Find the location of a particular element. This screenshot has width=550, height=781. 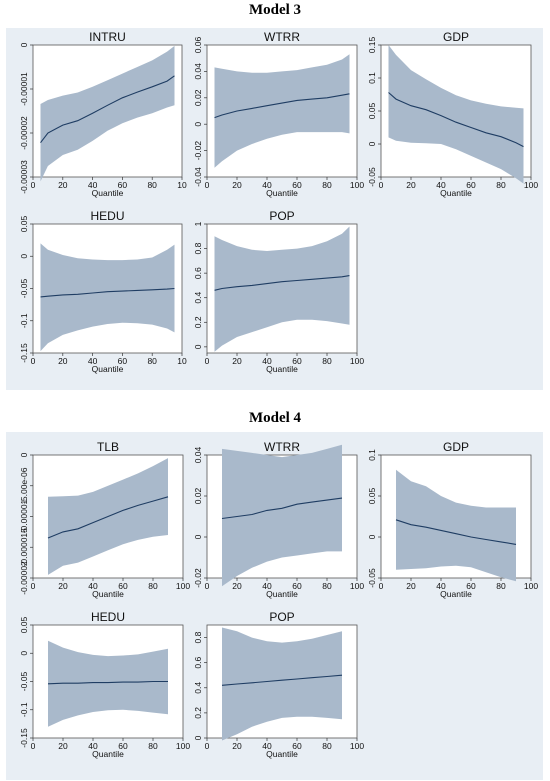

chart-title: TLB is located at coordinates (108, 447).